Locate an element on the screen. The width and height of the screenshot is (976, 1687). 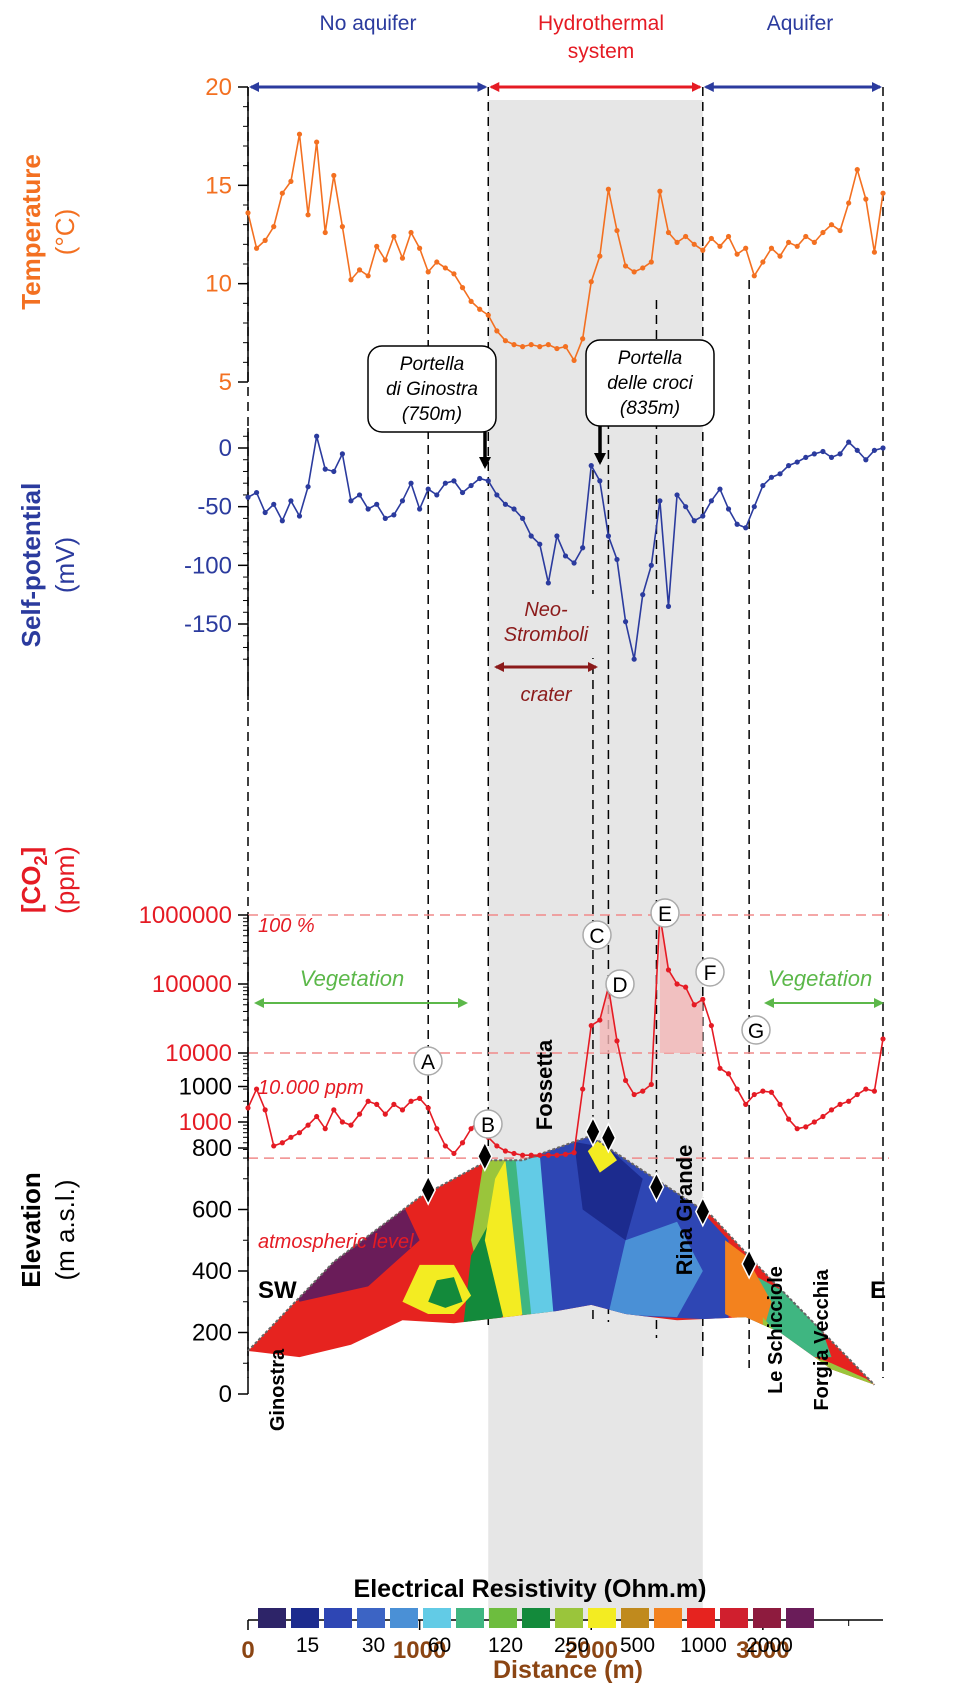
callout-ginostra-line3: (750m) is located at coordinates (432, 414).